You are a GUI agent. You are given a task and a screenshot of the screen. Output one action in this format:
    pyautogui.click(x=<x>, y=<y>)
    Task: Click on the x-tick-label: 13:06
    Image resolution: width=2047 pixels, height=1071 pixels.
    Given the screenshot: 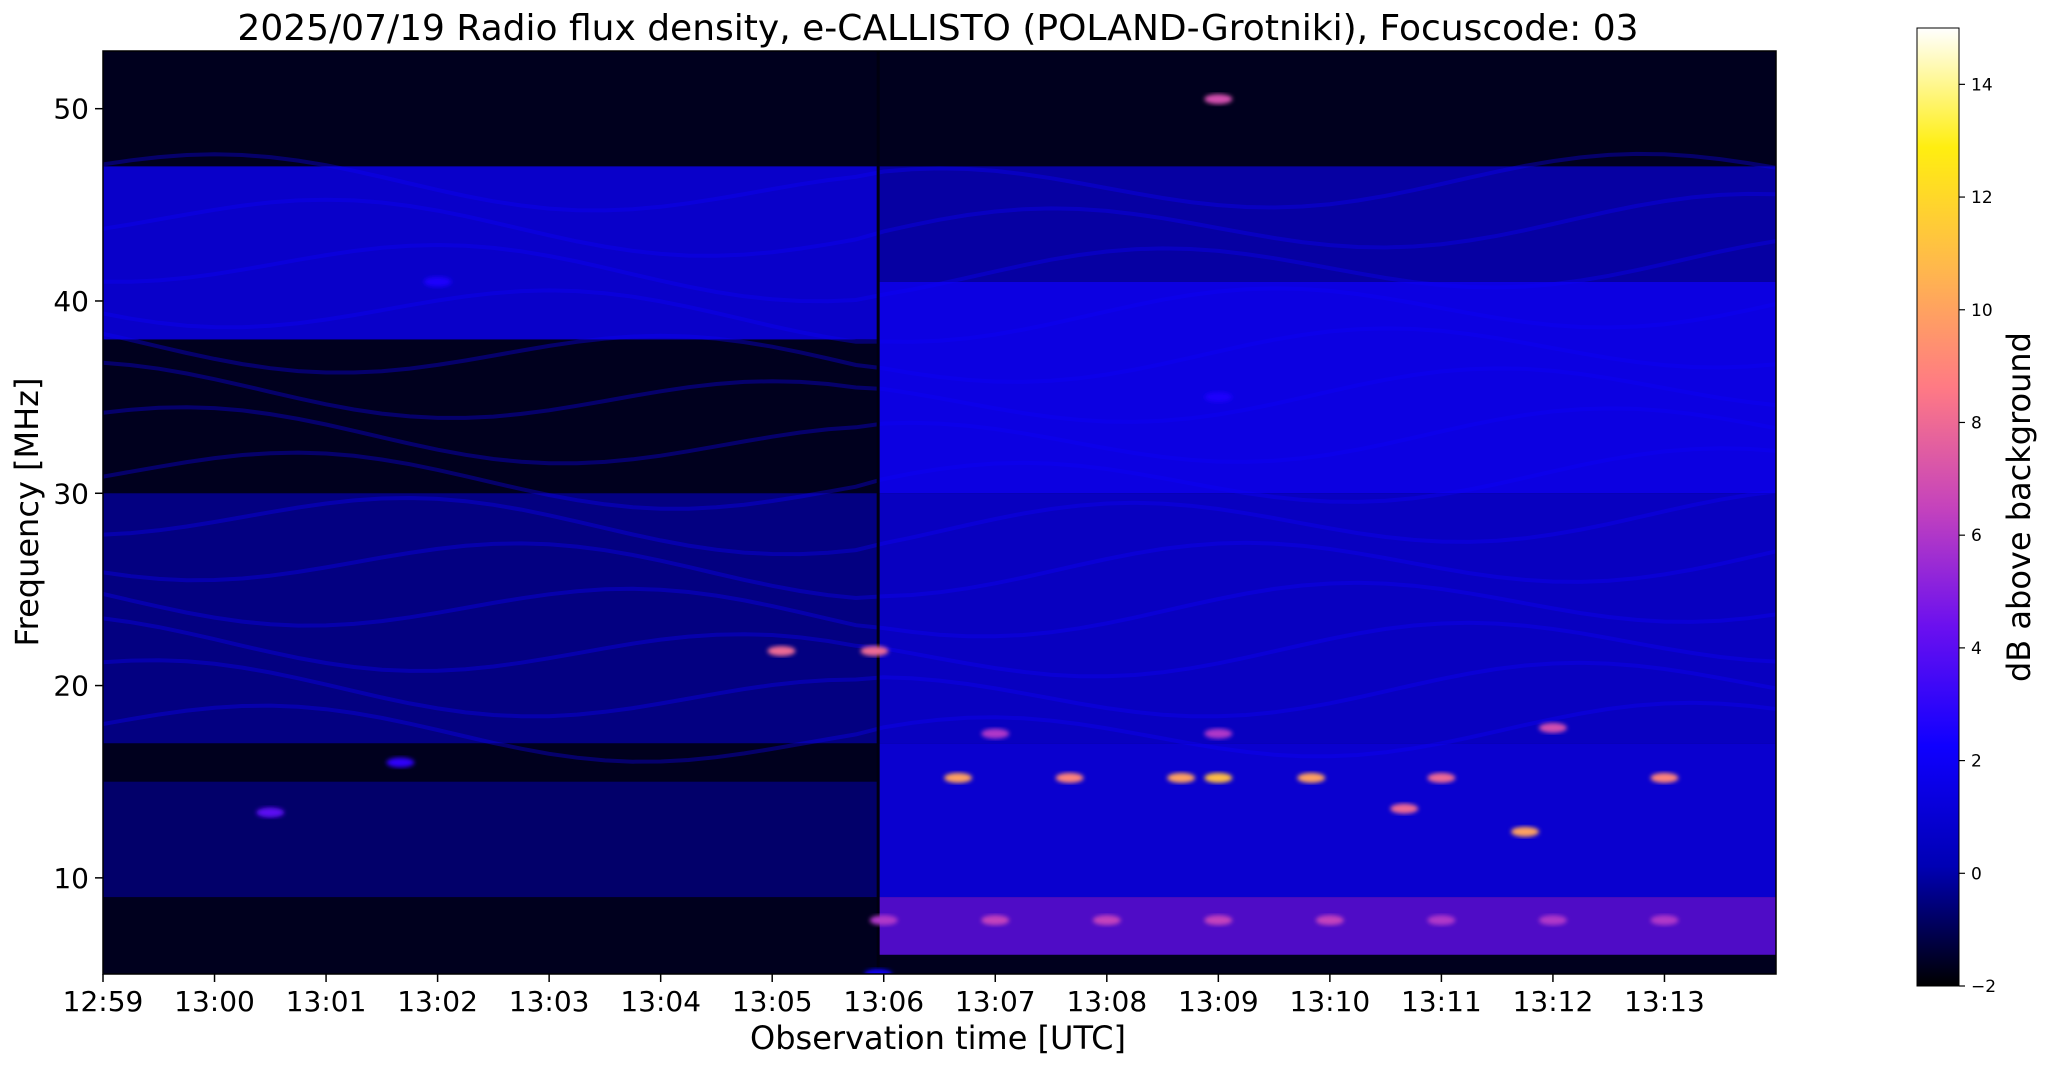 What is the action you would take?
    pyautogui.click(x=883, y=1001)
    